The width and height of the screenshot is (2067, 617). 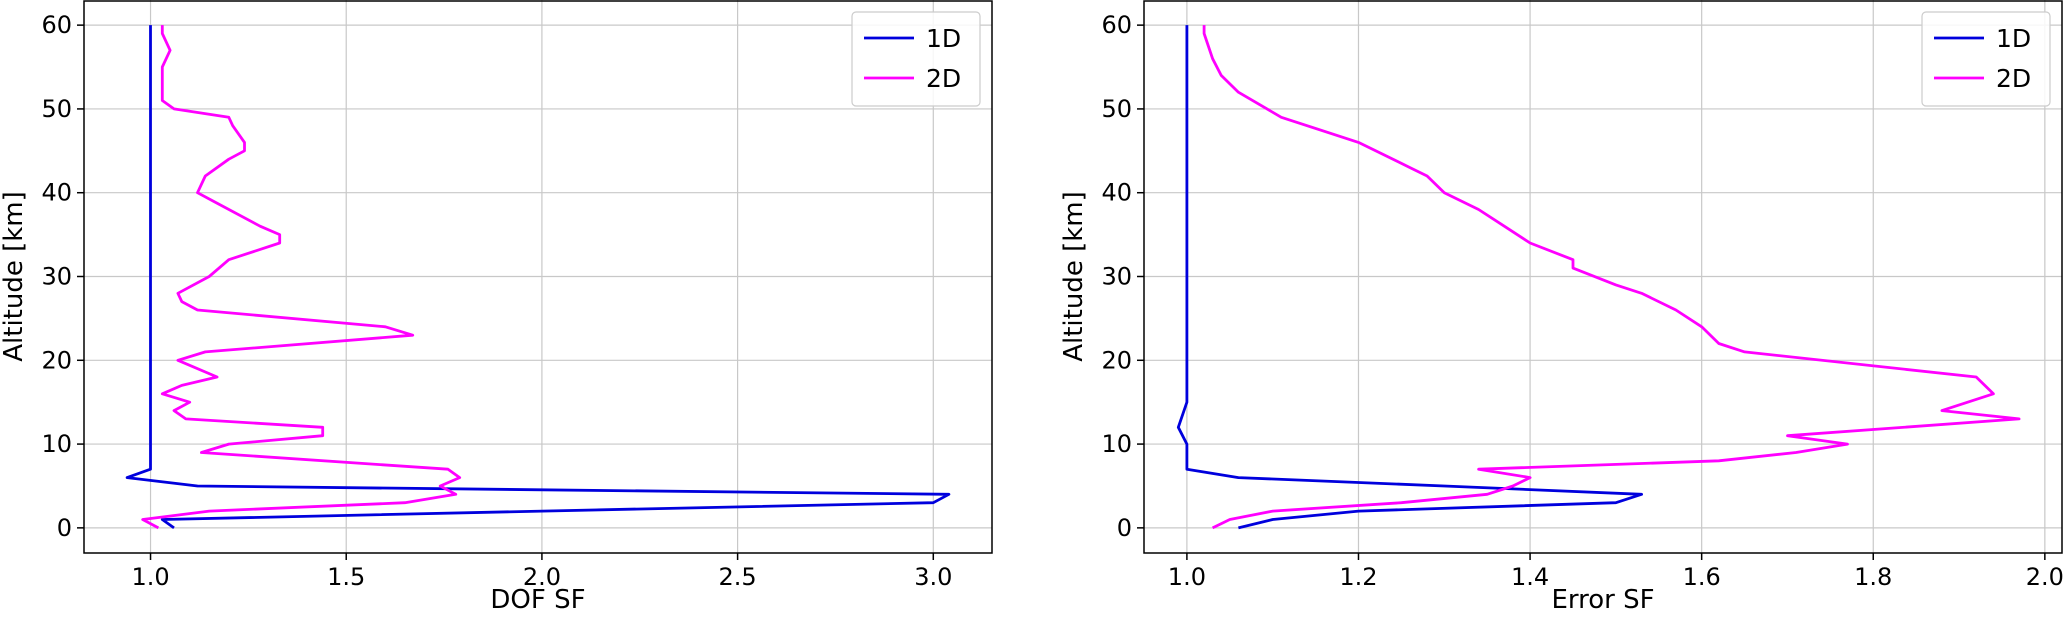 I want to click on chart-1-legend-label-1D: 1D, so click(x=2013, y=38).